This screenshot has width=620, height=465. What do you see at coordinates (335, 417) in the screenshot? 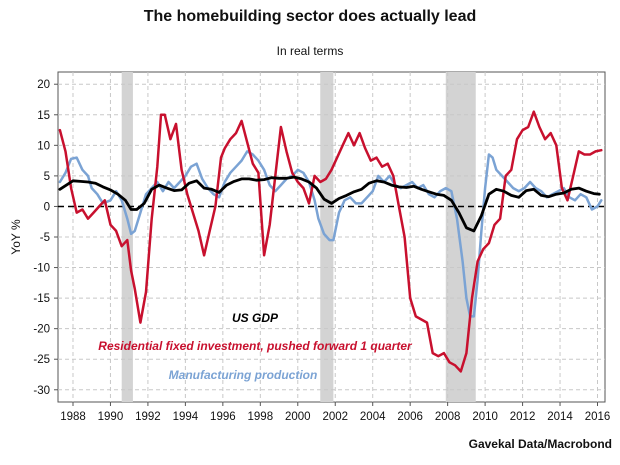
I see `x-tick-label: 2002` at bounding box center [335, 417].